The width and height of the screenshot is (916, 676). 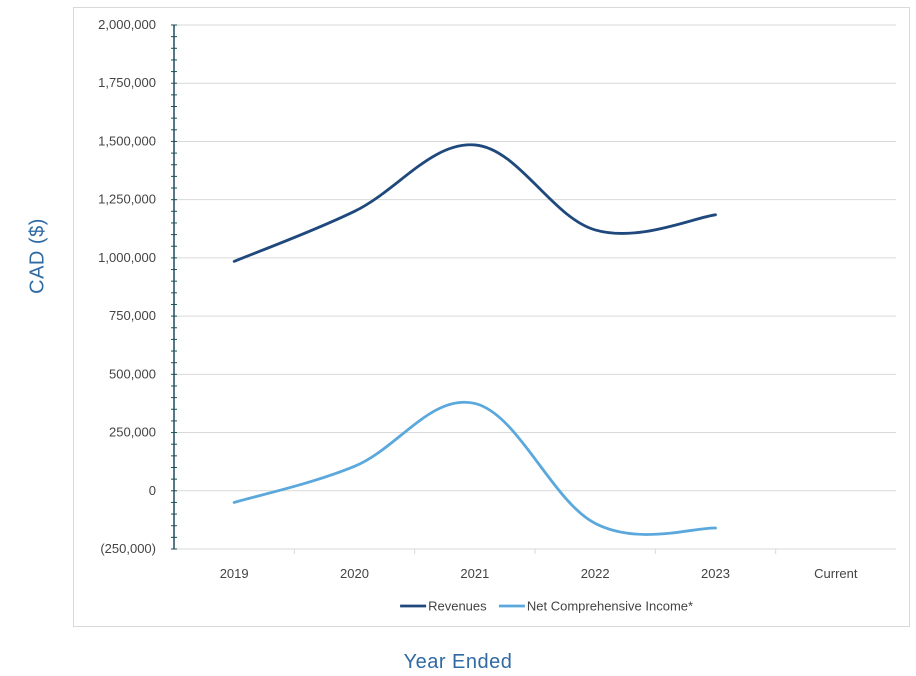 I want to click on legend-label: Revenues, so click(x=457, y=606).